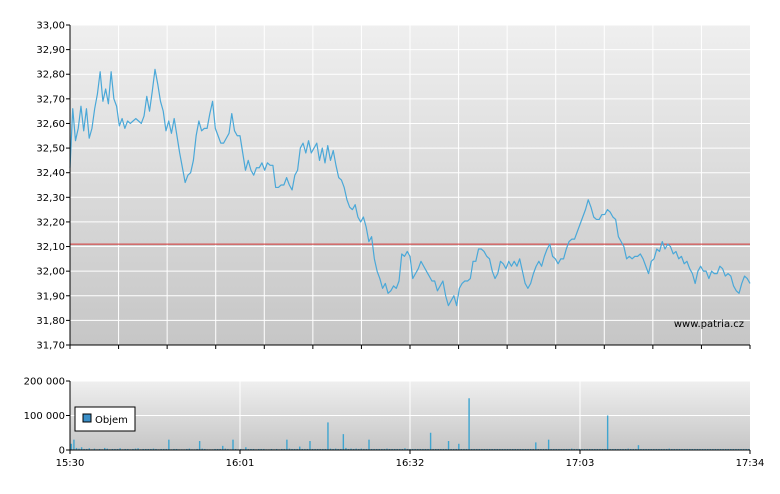  What do you see at coordinates (50, 272) in the screenshot?
I see `price-y-tick-label: 32,00` at bounding box center [50, 272].